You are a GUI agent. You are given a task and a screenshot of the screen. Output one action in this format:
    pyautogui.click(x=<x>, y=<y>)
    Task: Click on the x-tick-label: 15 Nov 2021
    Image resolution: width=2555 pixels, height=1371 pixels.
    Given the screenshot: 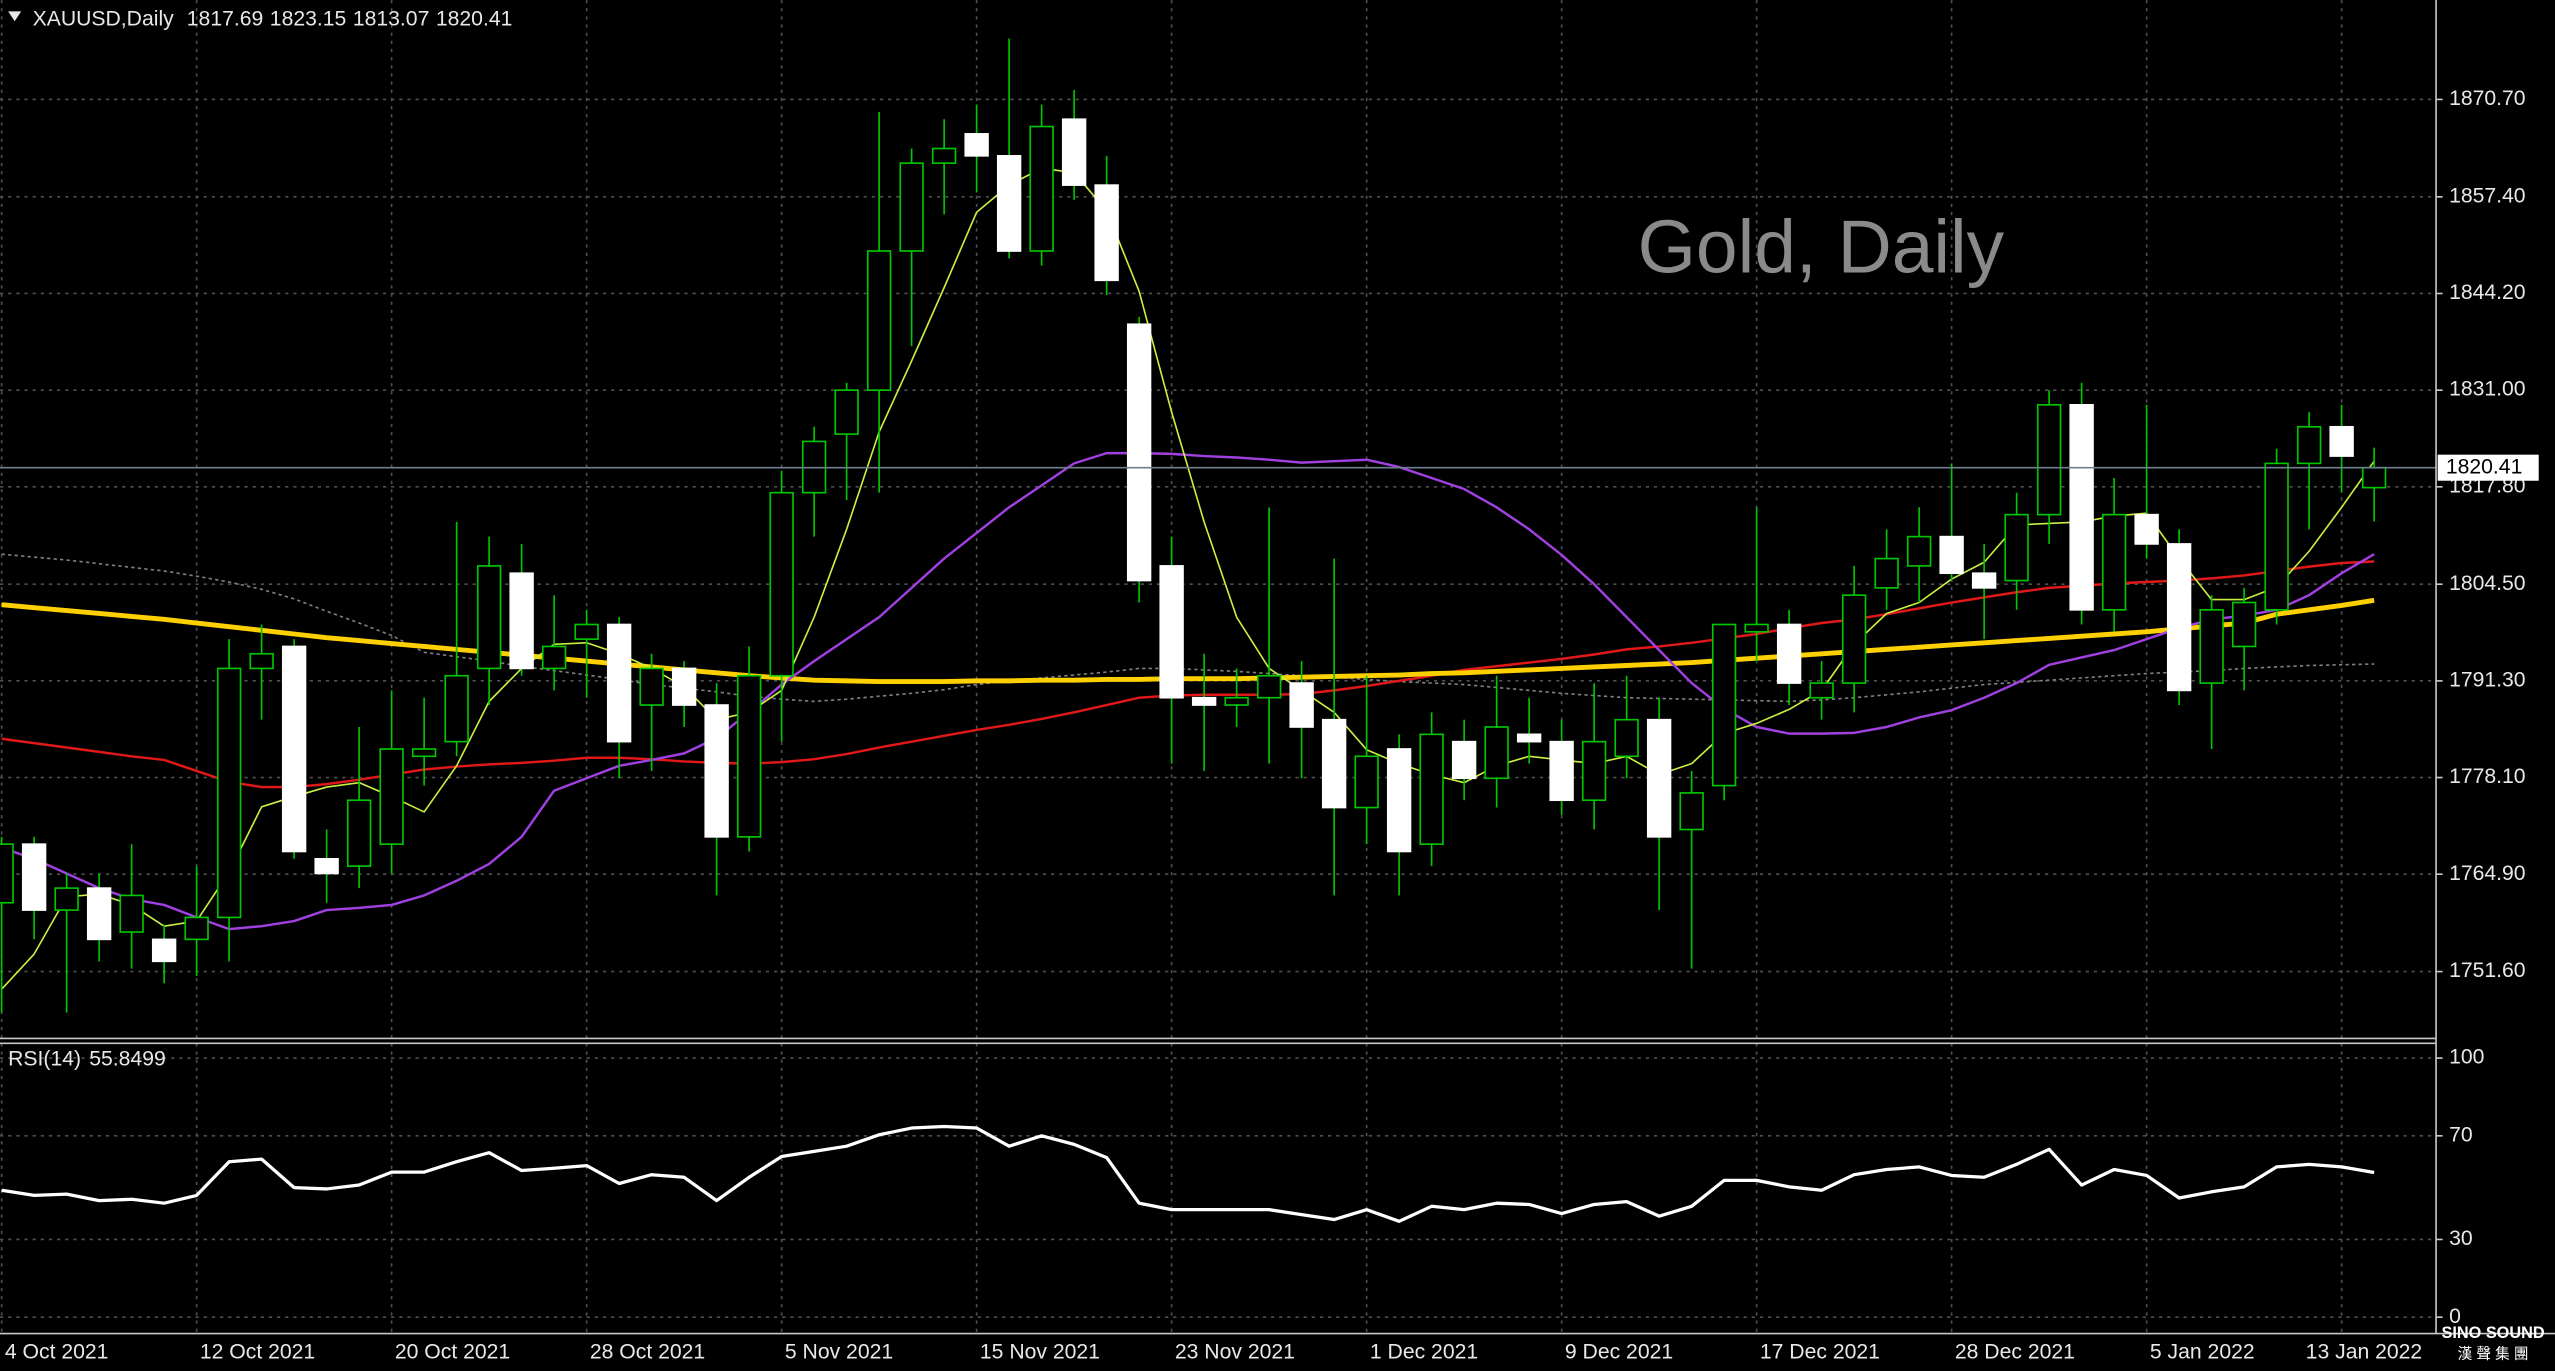 What is the action you would take?
    pyautogui.click(x=1040, y=1352)
    